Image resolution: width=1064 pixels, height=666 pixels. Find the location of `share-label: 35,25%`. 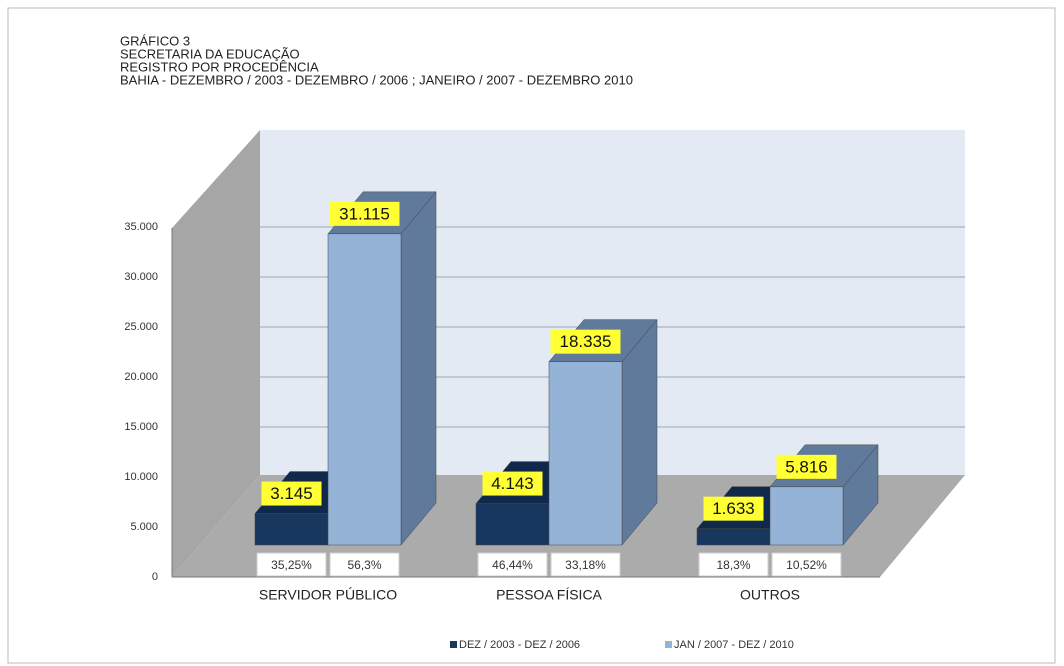

share-label: 35,25% is located at coordinates (291, 565).